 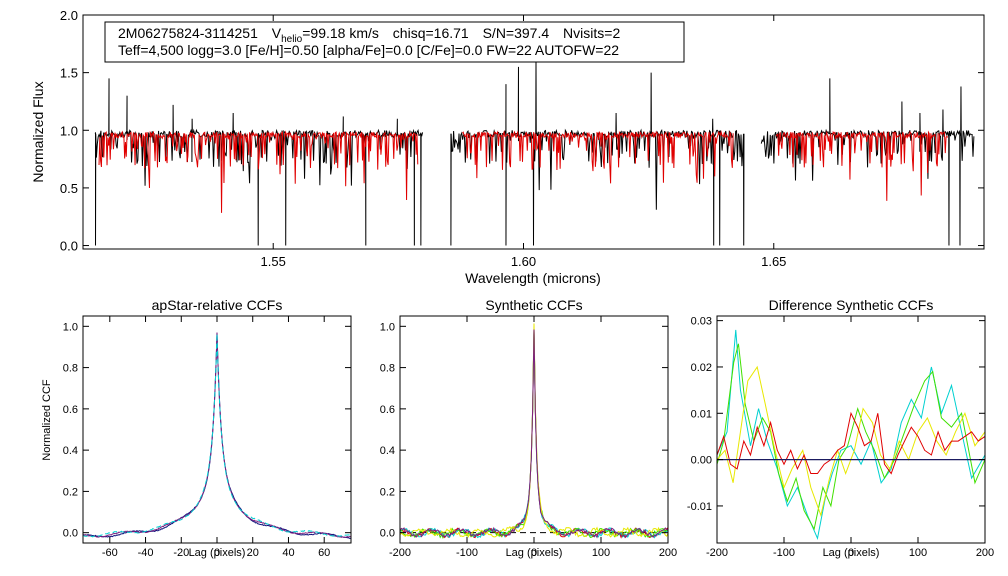 What do you see at coordinates (69, 73) in the screenshot?
I see `spectrum-ytick-label: 1.5` at bounding box center [69, 73].